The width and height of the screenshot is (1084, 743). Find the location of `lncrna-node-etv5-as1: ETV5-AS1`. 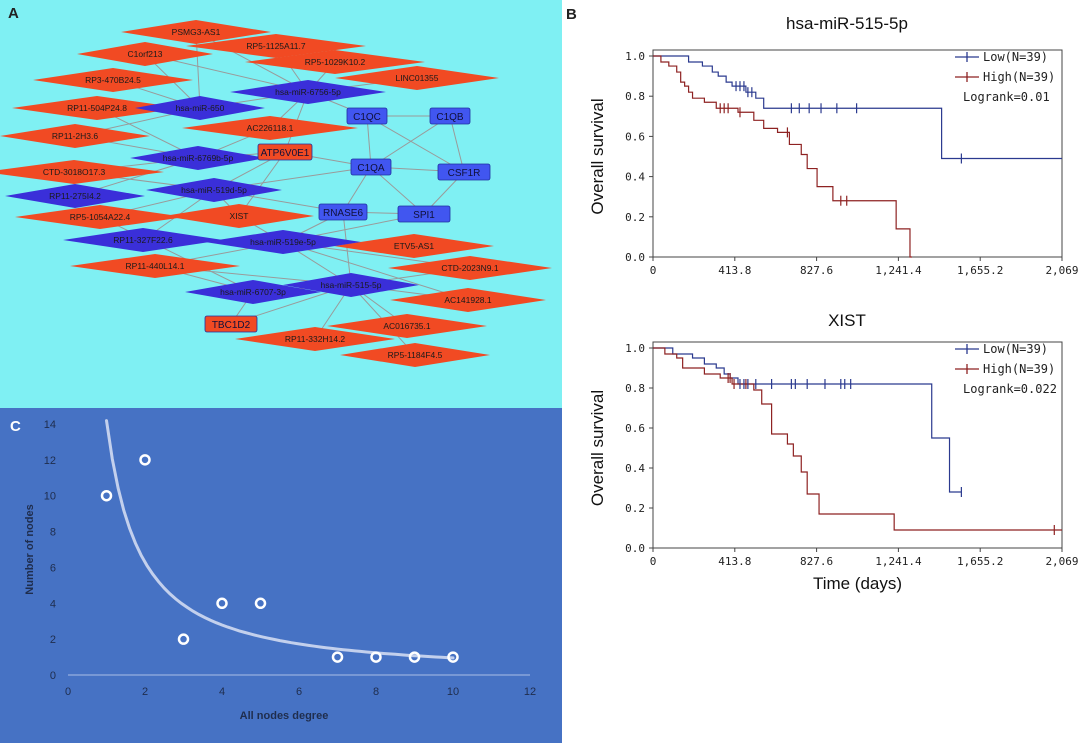

lncrna-node-etv5-as1: ETV5-AS1 is located at coordinates (414, 246).